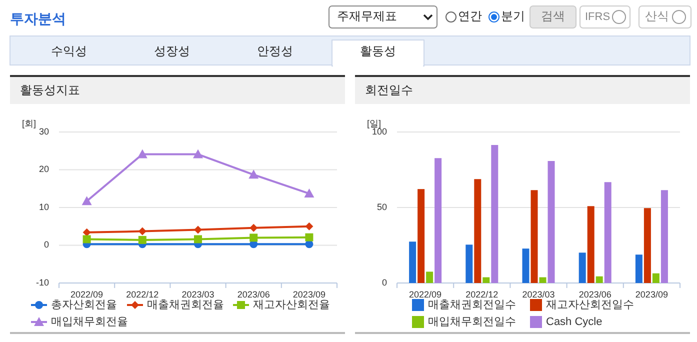  I want to click on text: 활동성, so click(378, 51).